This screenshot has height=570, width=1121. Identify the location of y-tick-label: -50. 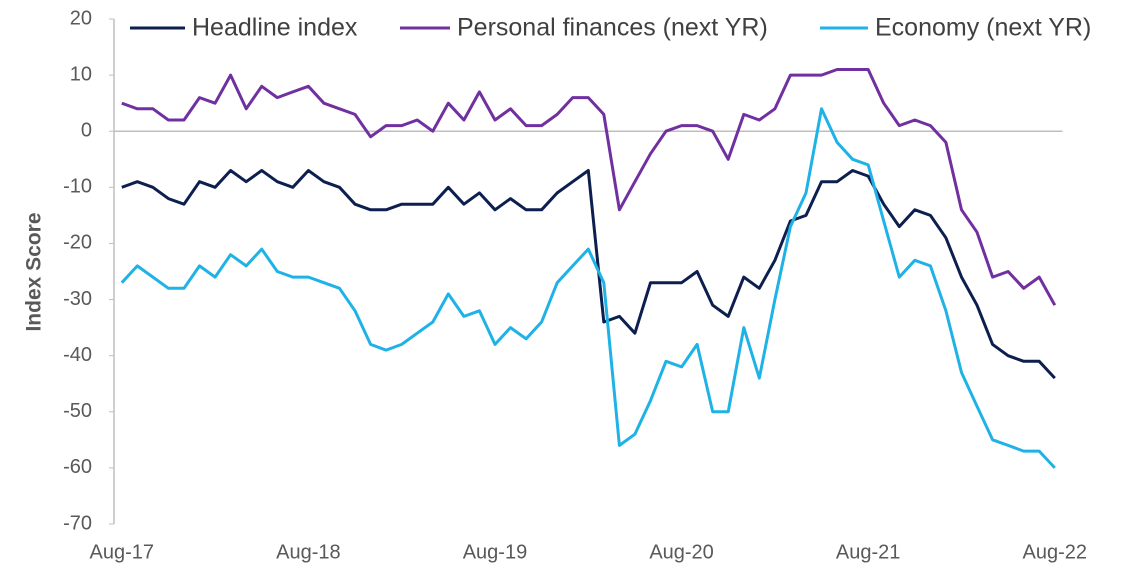
(77, 411).